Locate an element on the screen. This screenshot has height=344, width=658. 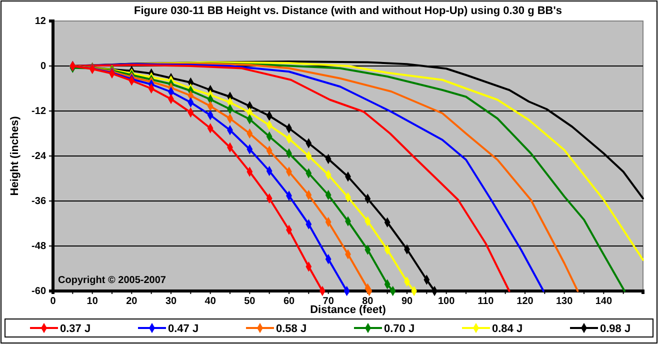
y-tick-label: 12 is located at coordinates (40, 22).